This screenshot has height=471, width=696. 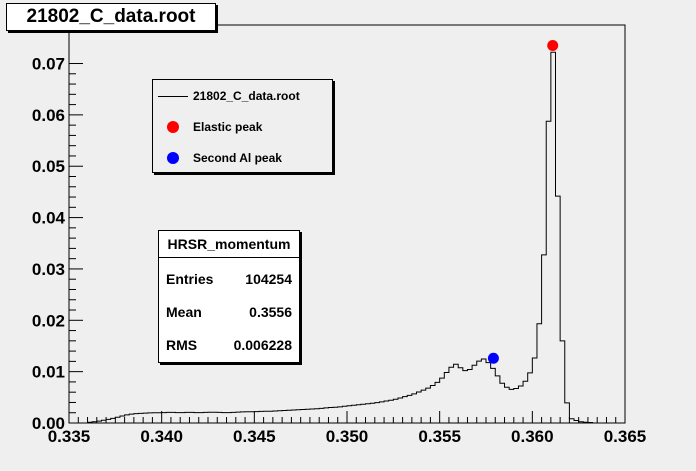 I want to click on second-al-peak-marker, so click(x=493, y=358).